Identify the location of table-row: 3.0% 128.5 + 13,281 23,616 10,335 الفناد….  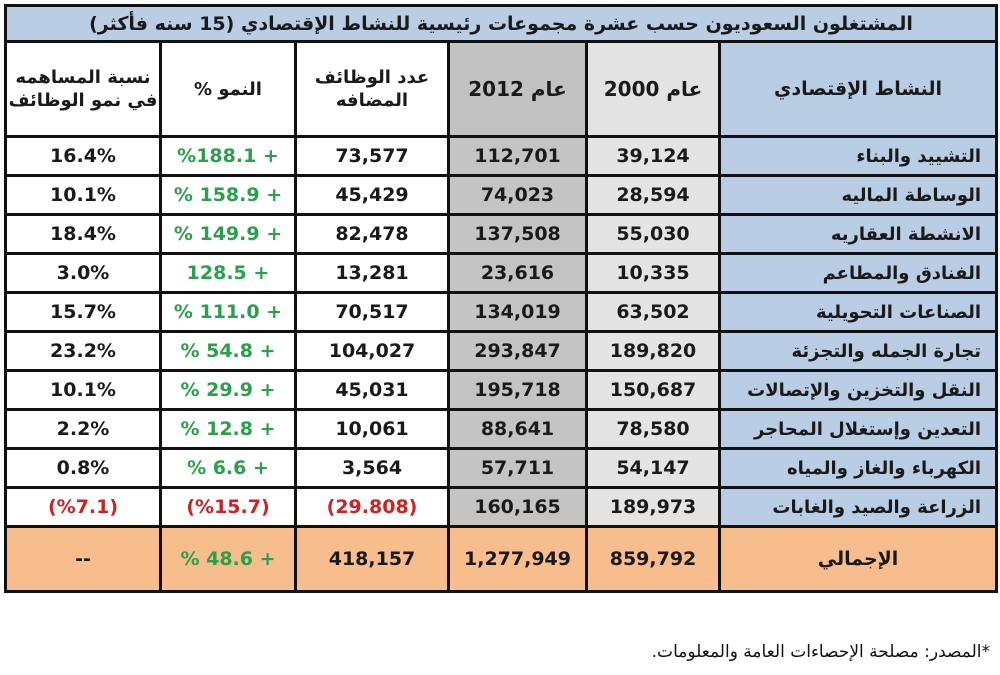
(501, 273).